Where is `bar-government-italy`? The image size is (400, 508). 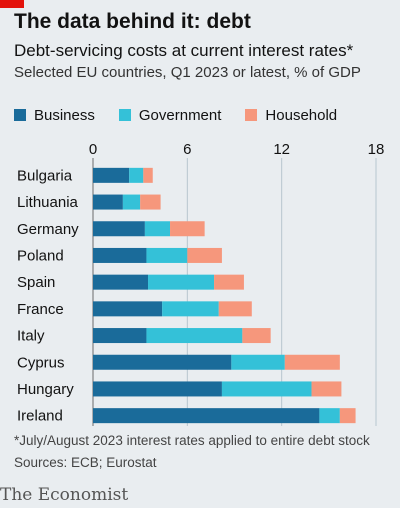
bar-government-italy is located at coordinates (194, 336).